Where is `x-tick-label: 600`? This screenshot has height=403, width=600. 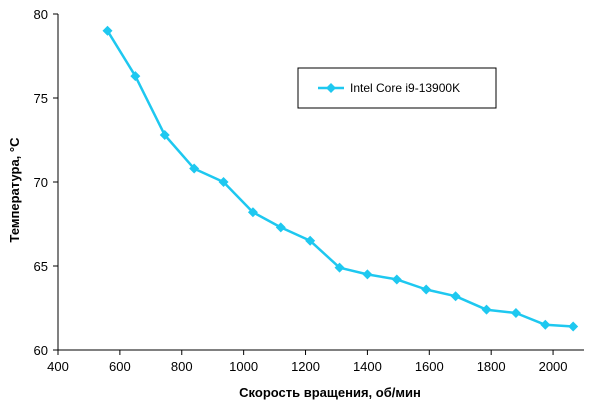
x-tick-label: 600 is located at coordinates (120, 366).